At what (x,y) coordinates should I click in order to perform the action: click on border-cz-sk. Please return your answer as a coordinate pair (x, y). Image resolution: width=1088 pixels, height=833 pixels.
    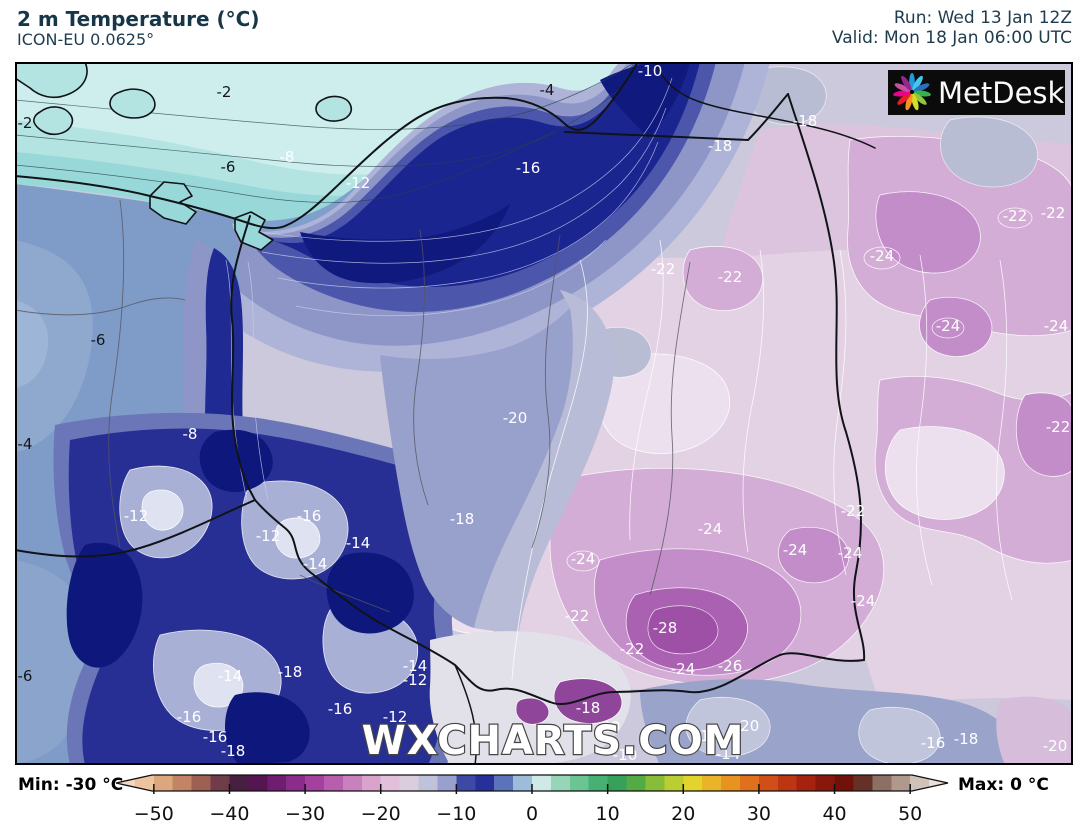
    Looking at the image, I should click on (466, 714).